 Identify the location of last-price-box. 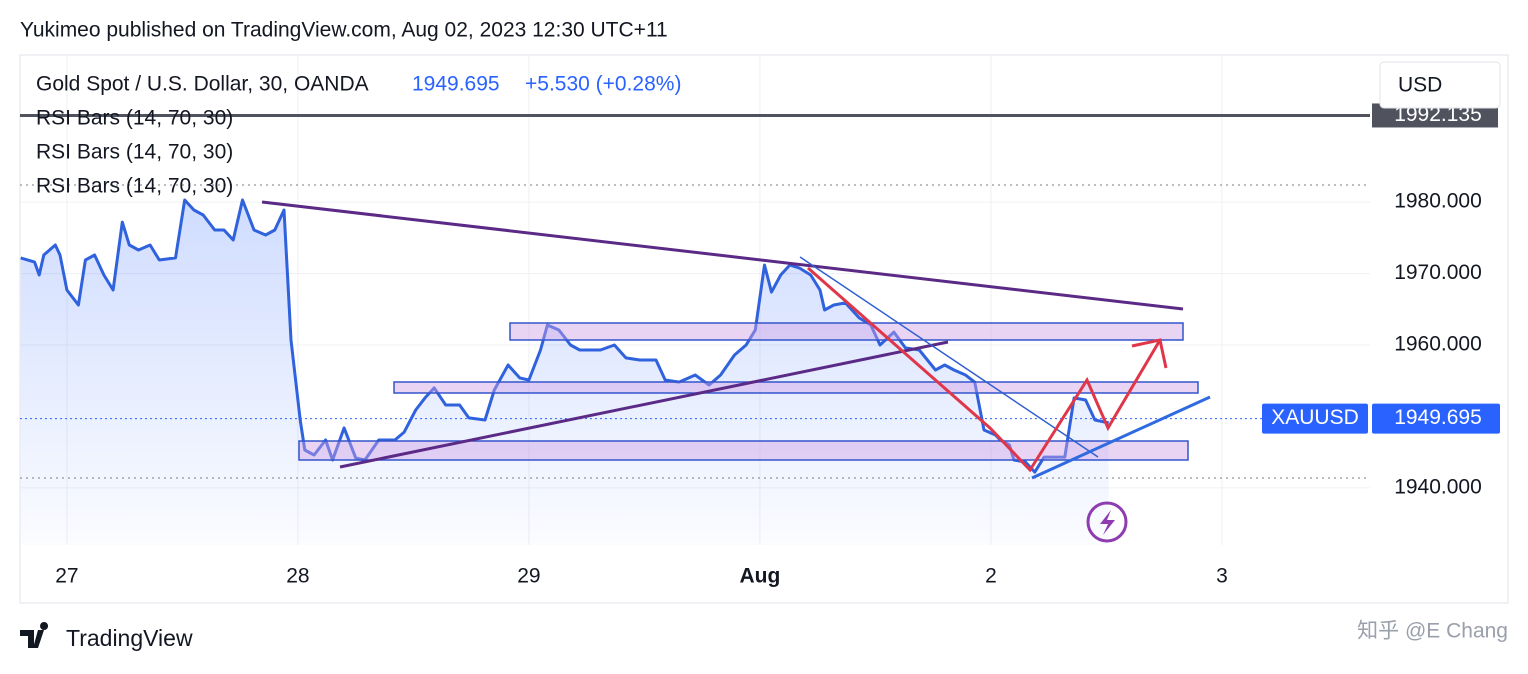
(1436, 418).